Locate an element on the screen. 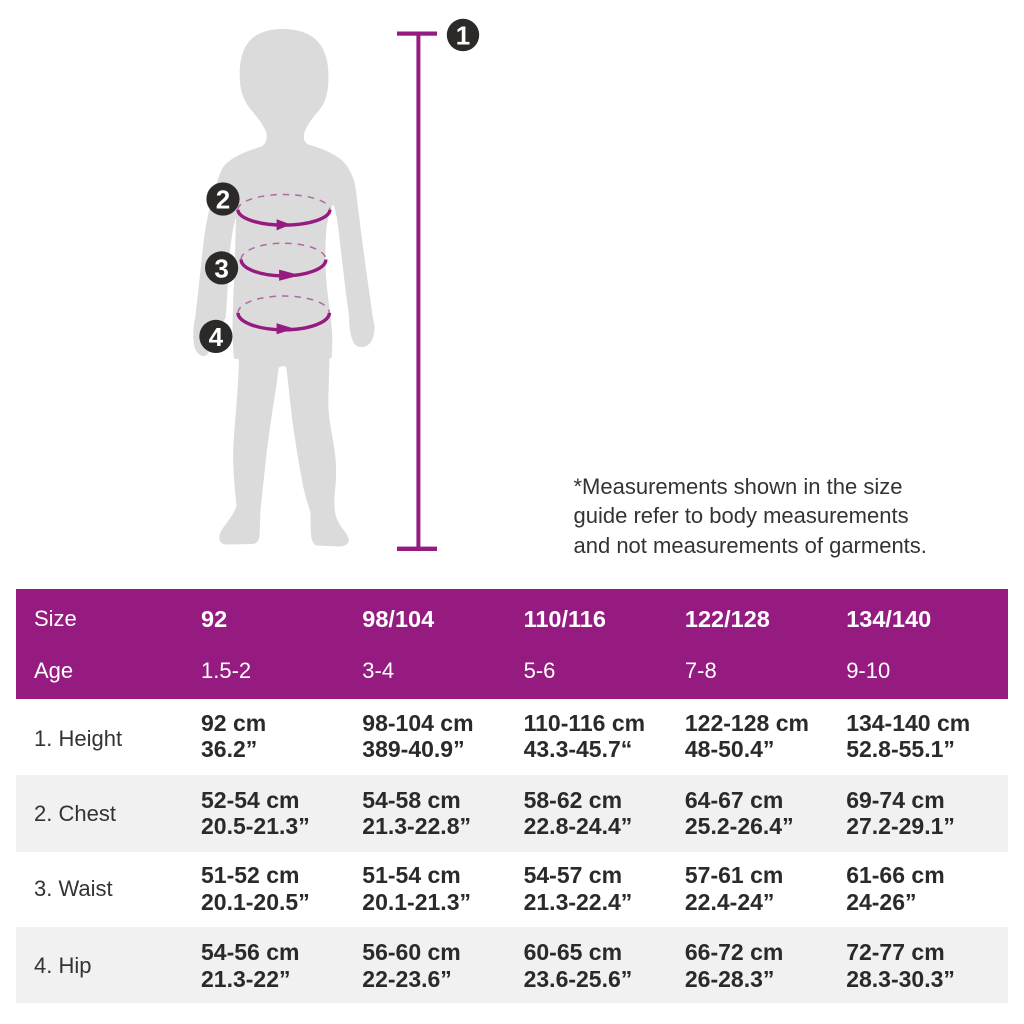 The image size is (1024, 1024). svg-text: 3 is located at coordinates (221, 268).